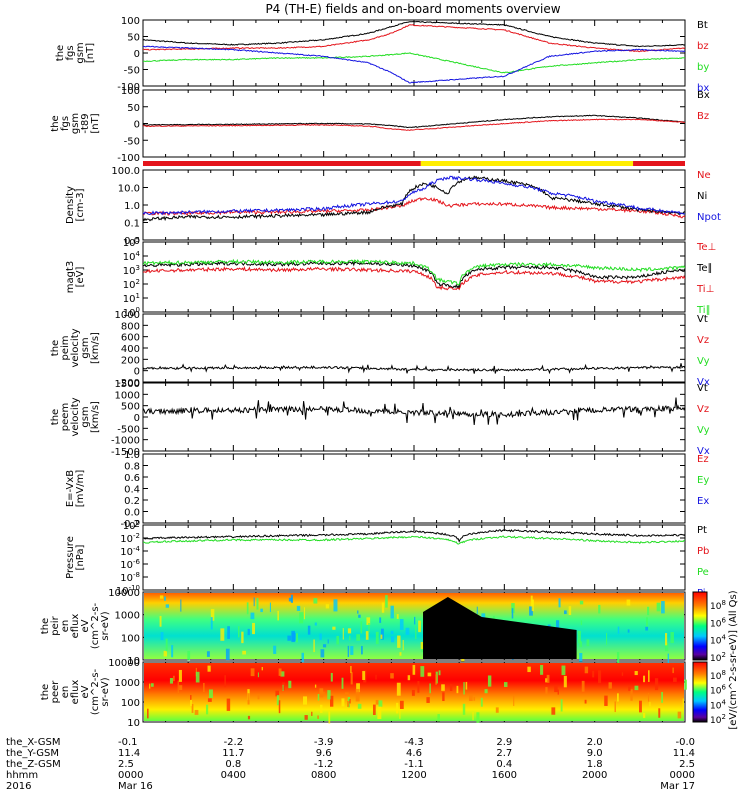 This screenshot has width=750, height=804. I want to click on y-axis-label: gsm, so click(85, 347).